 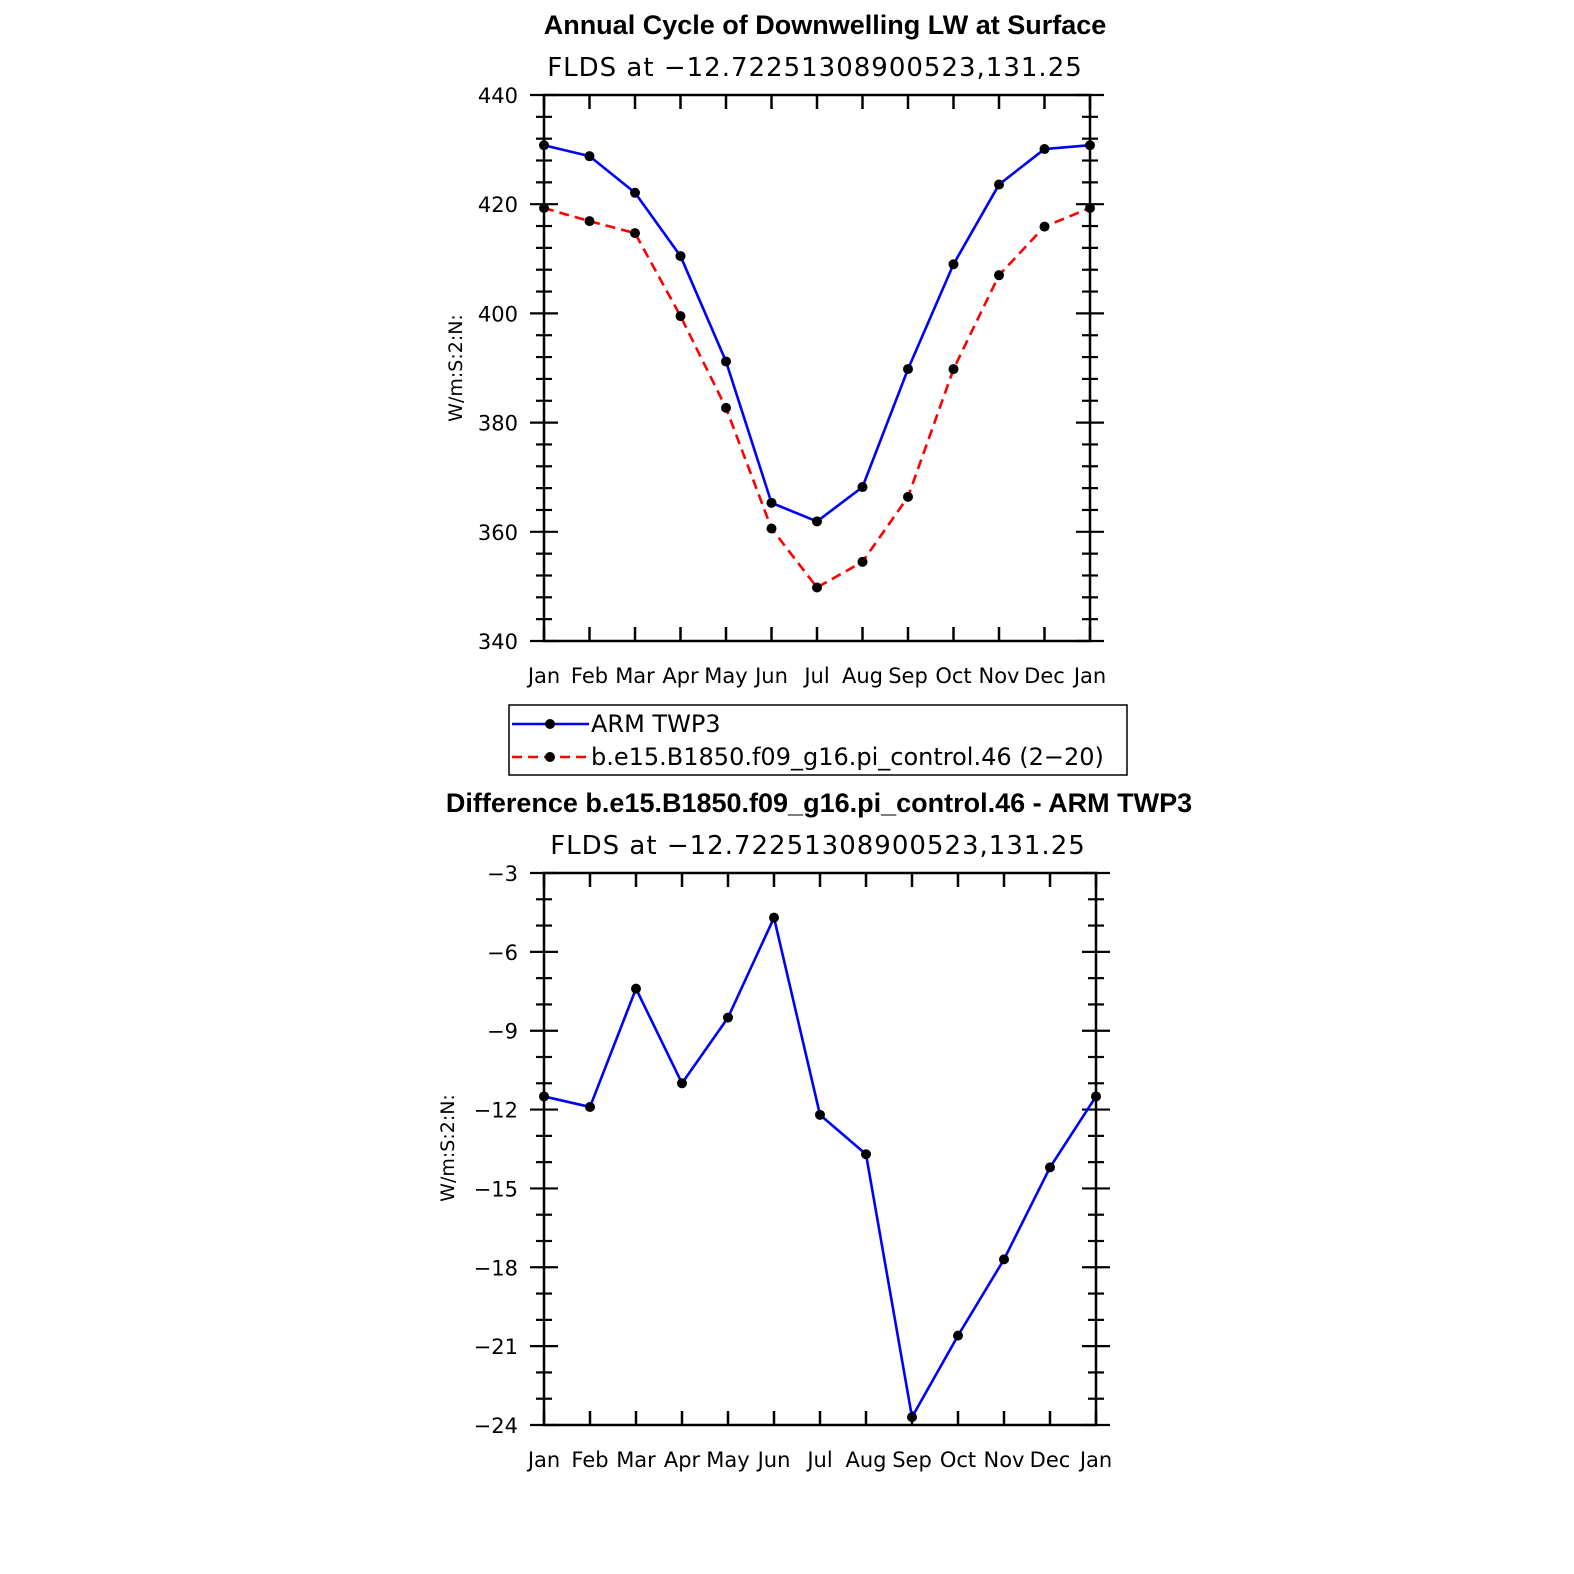 I want to click on series-lines, so click(x=820, y=1167).